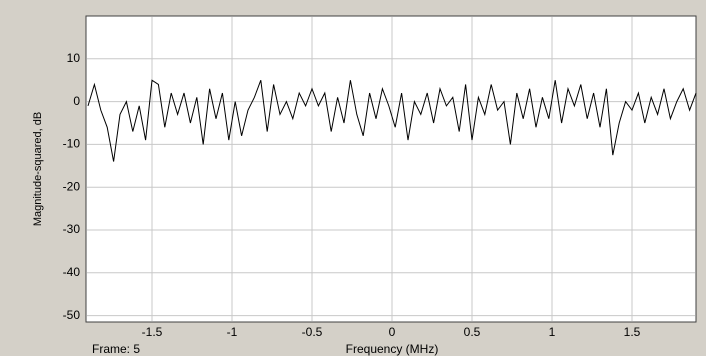  I want to click on x-tick-label: -1, so click(232, 332).